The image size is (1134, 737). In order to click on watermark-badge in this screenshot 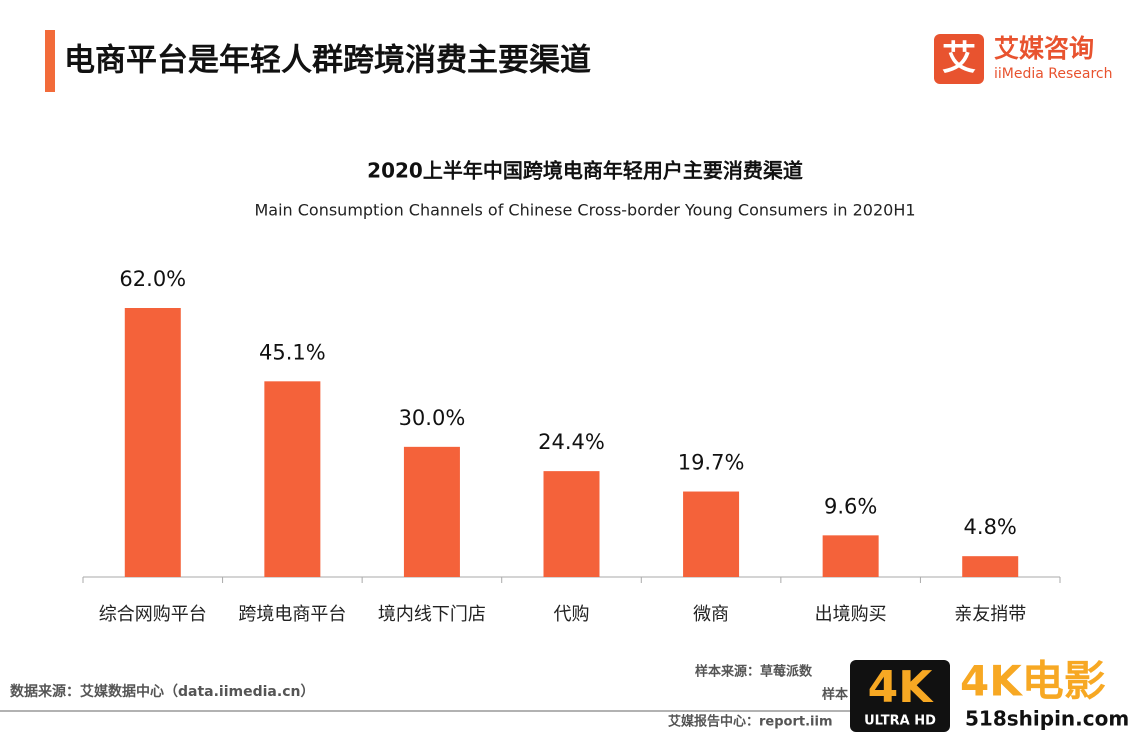, I will do `click(900, 696)`.